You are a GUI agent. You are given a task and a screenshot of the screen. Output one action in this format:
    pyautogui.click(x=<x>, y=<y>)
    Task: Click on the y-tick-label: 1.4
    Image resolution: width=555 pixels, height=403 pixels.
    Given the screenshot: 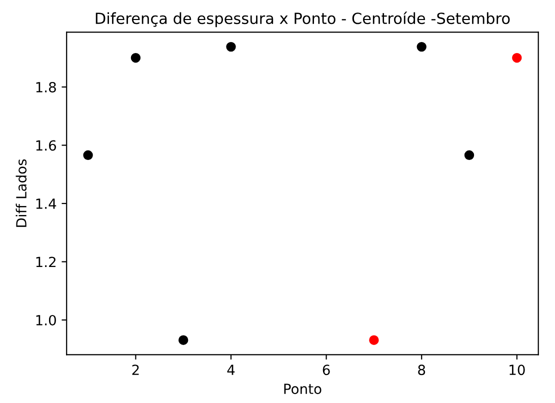 What is the action you would take?
    pyautogui.click(x=46, y=203)
    